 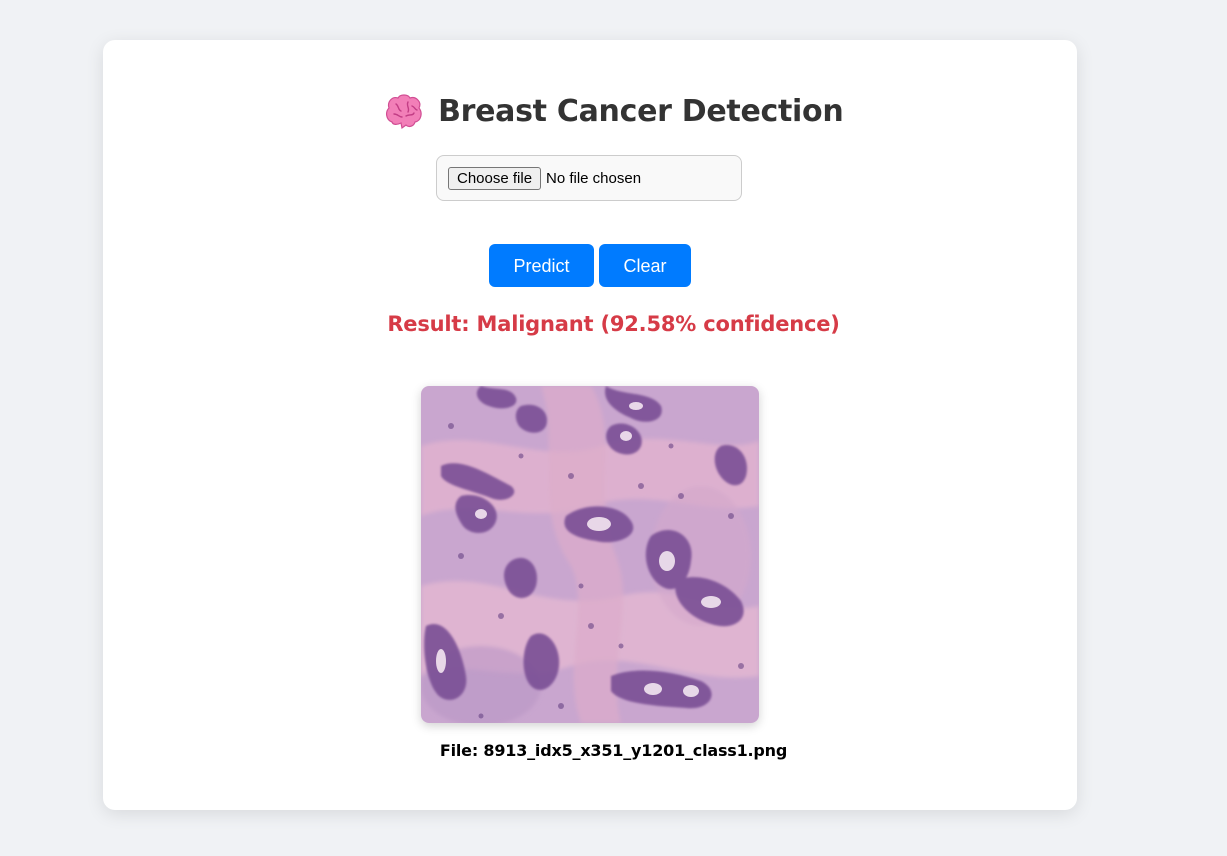 What do you see at coordinates (645, 265) in the screenshot?
I see `clear-button: Clear` at bounding box center [645, 265].